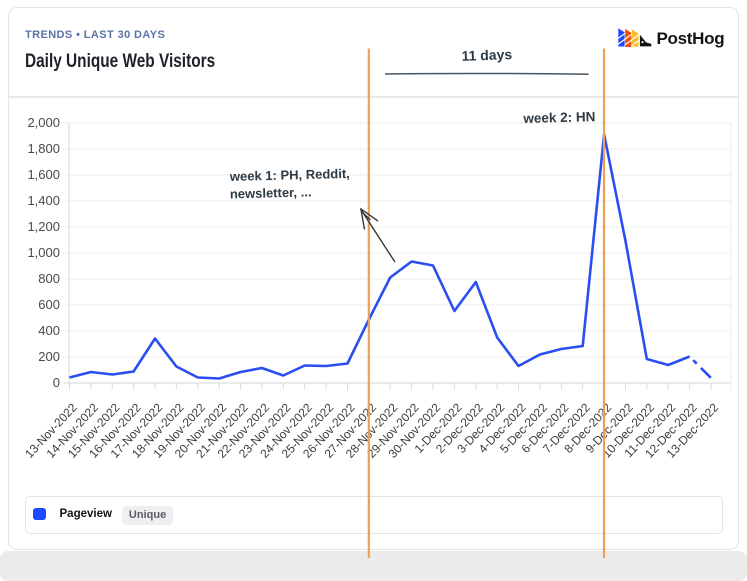  I want to click on svg-text: 600, so click(49, 304).